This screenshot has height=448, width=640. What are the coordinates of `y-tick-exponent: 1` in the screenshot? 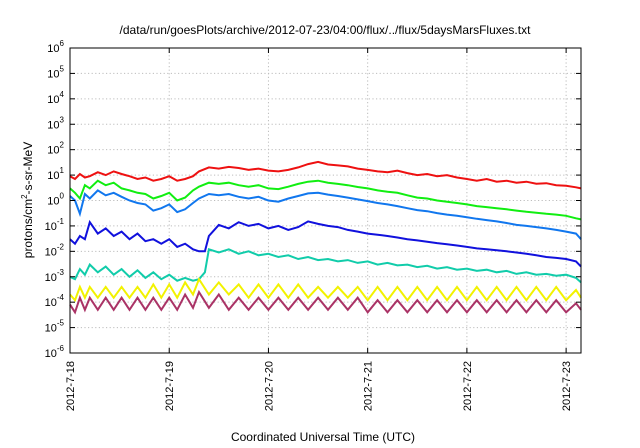 It's located at (62, 170).